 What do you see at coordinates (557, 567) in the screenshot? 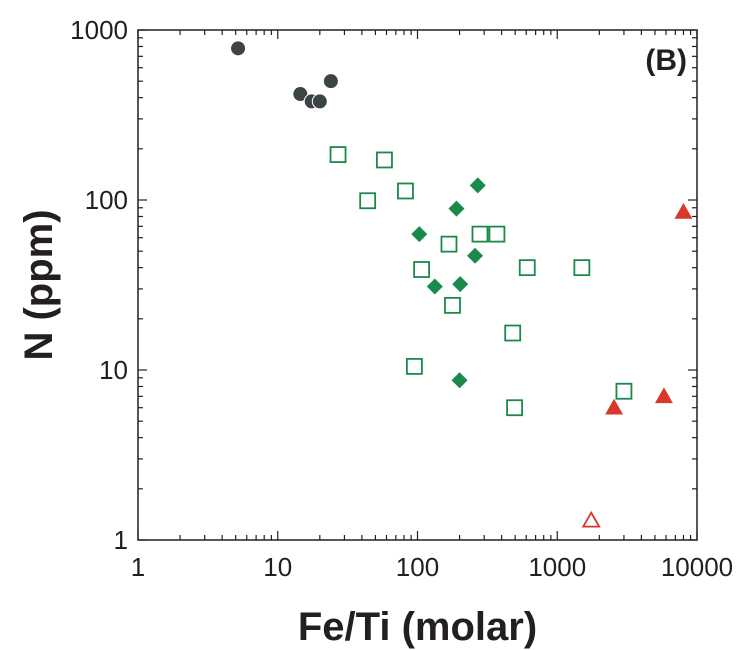
I see `x-tick-label: 1000` at bounding box center [557, 567].